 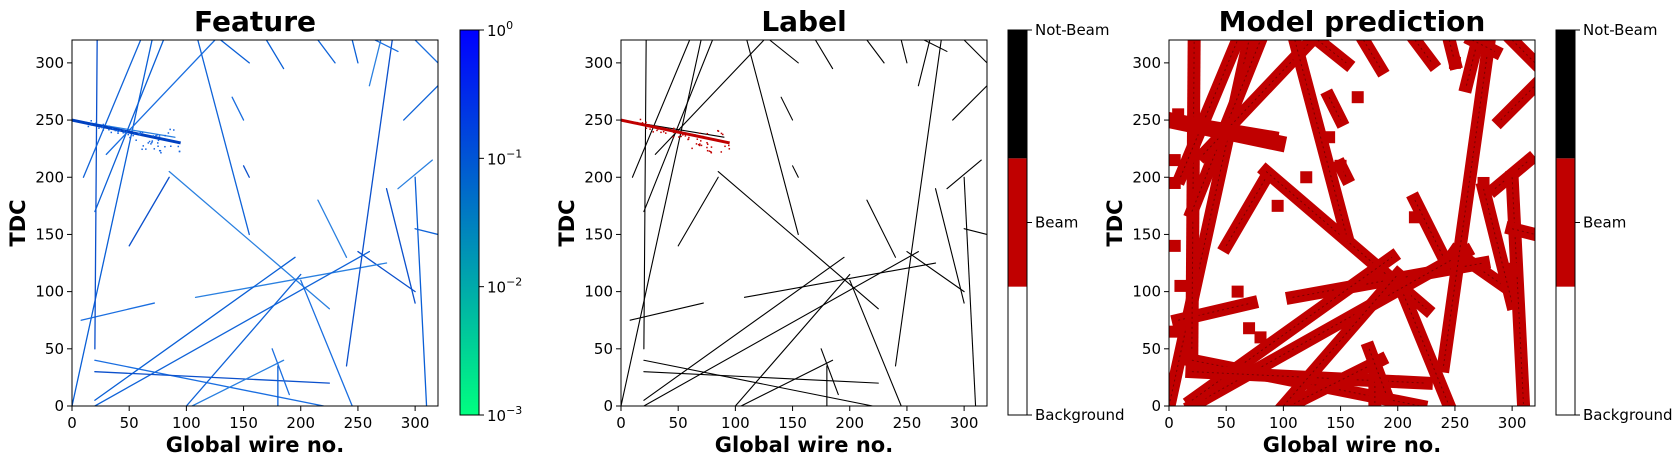 What do you see at coordinates (49, 292) in the screenshot?
I see `y-tick-label: 100` at bounding box center [49, 292].